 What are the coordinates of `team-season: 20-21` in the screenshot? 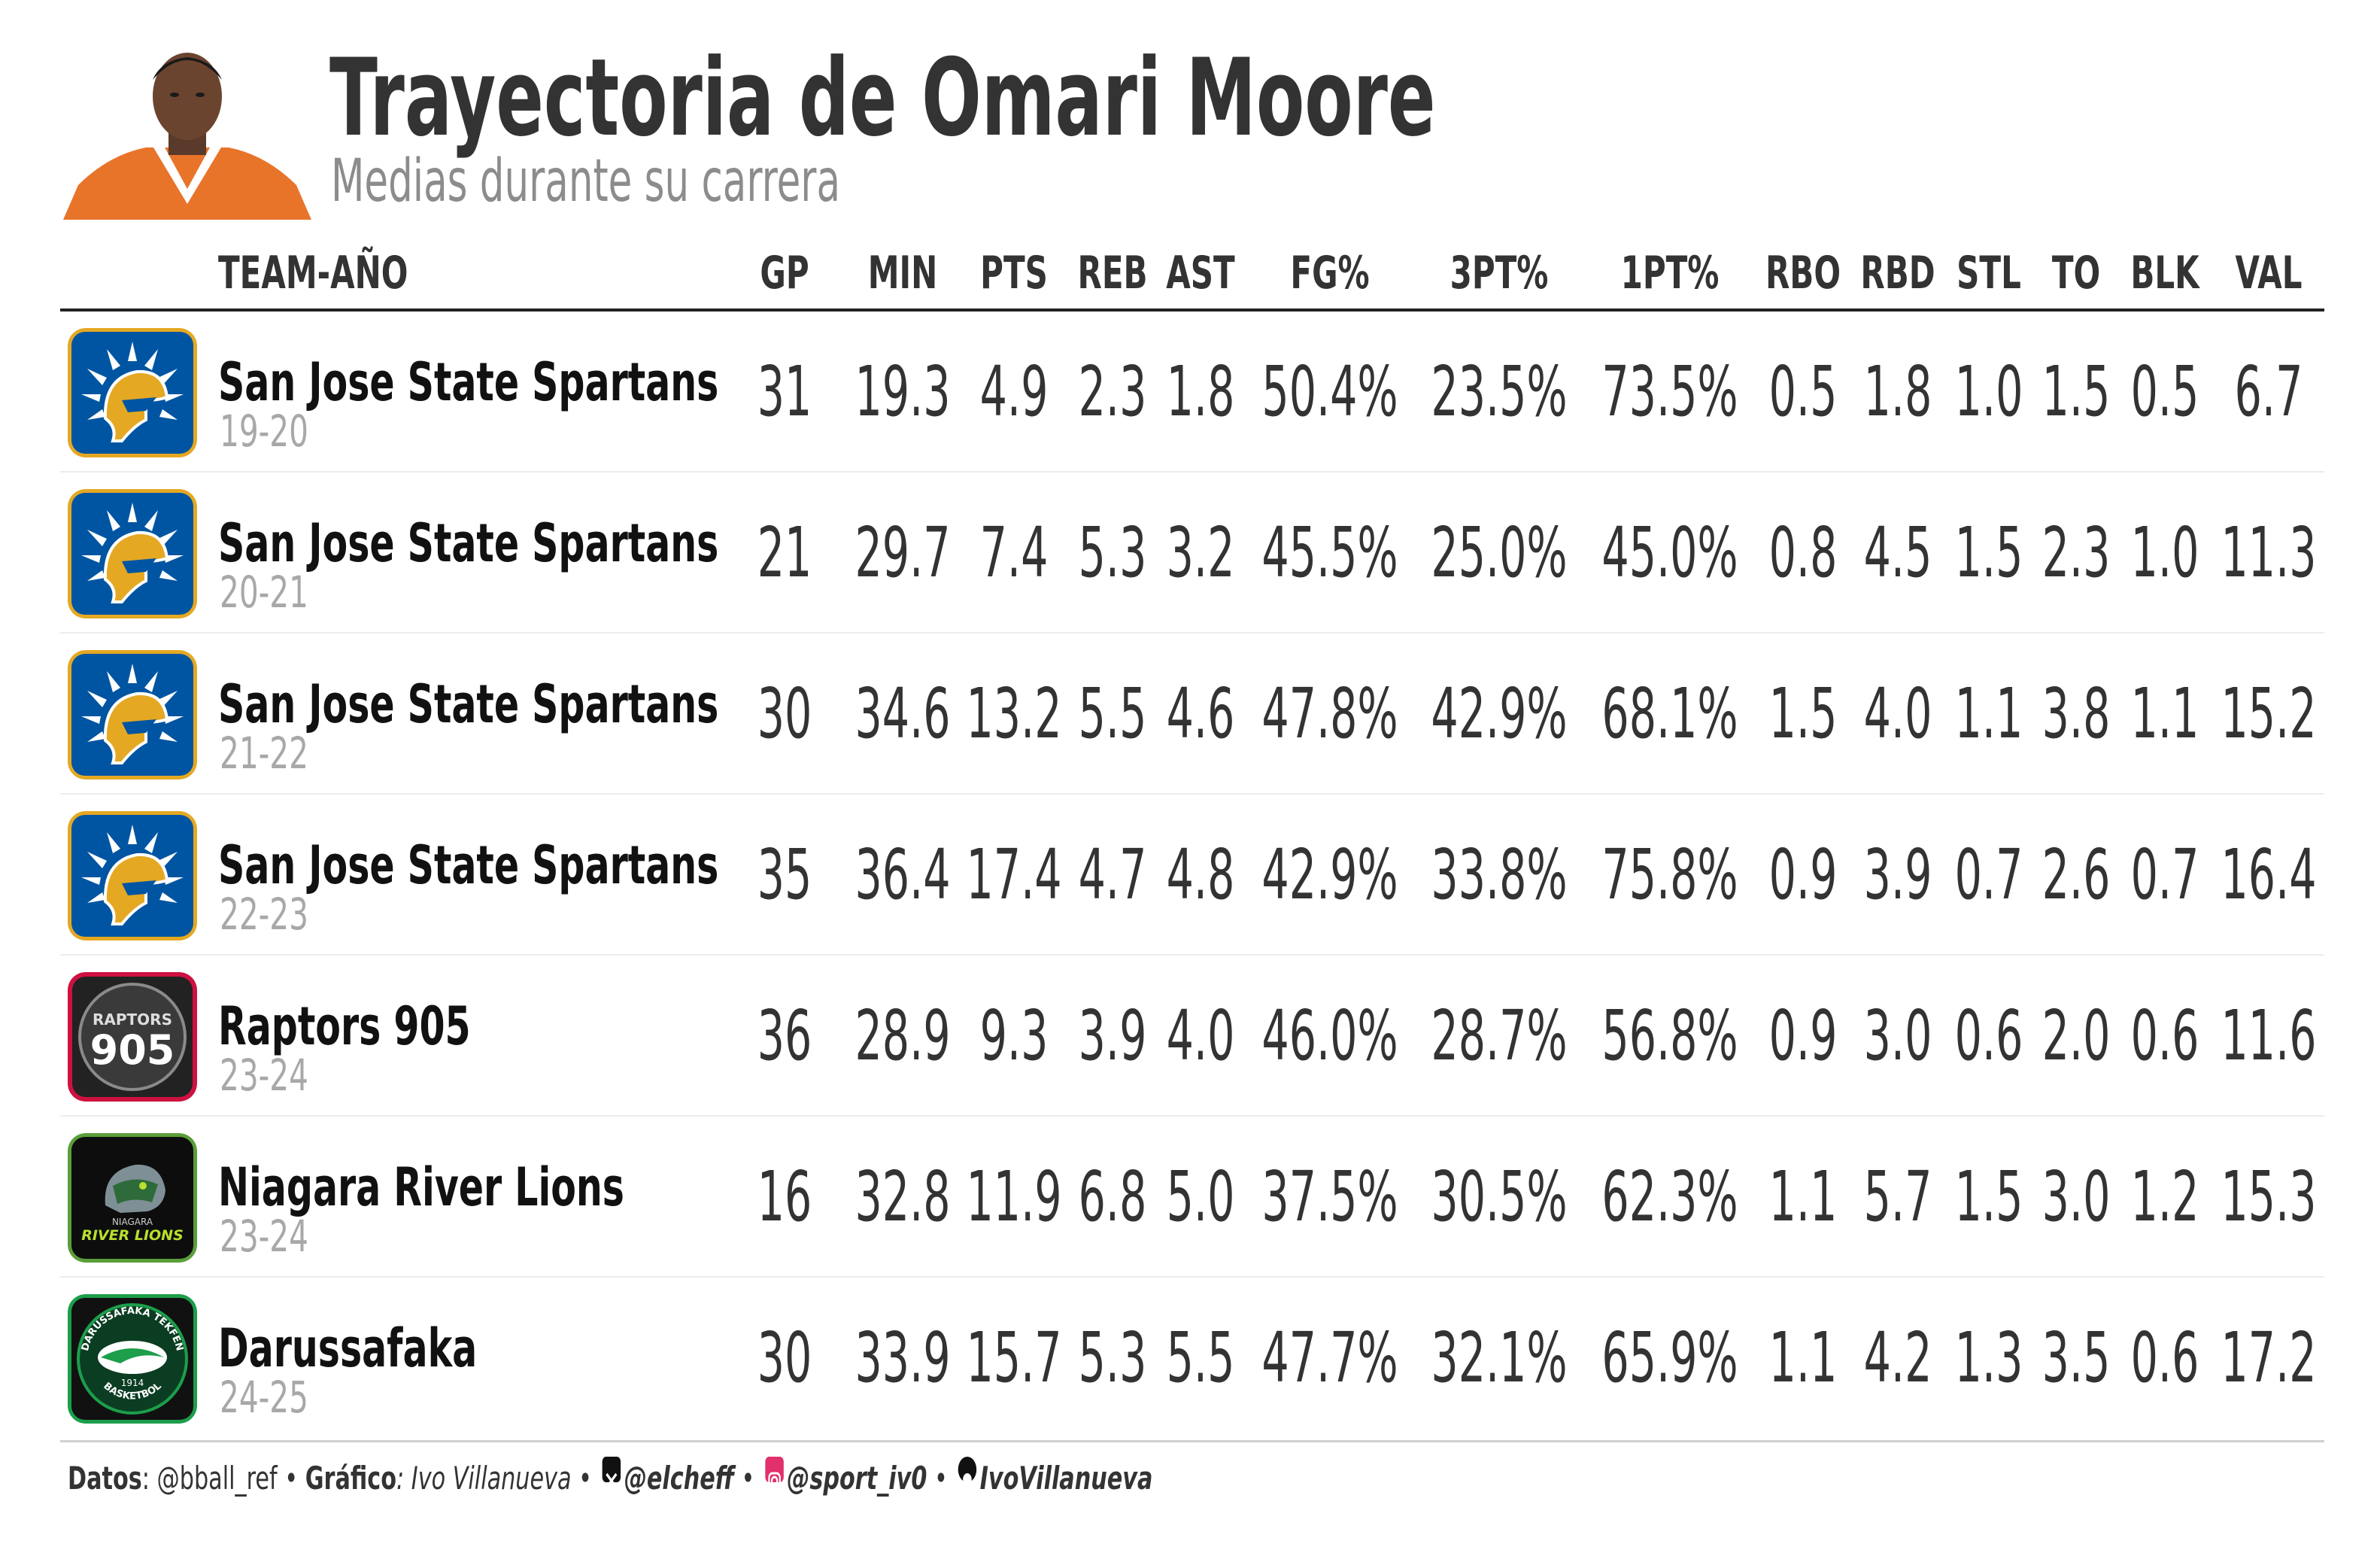 It's located at (264, 592).